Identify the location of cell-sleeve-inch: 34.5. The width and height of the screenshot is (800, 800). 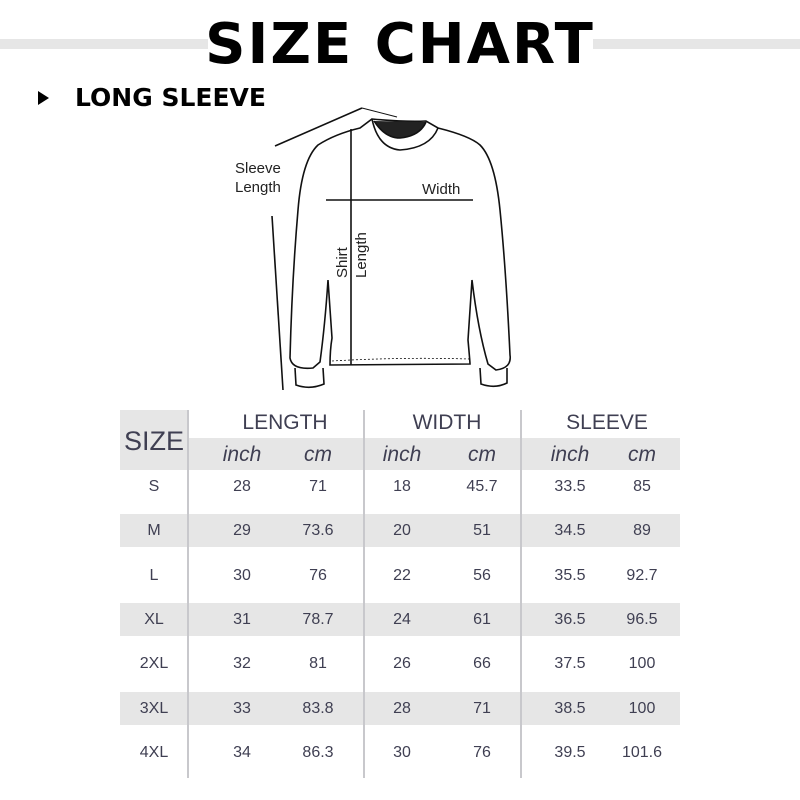
(570, 531).